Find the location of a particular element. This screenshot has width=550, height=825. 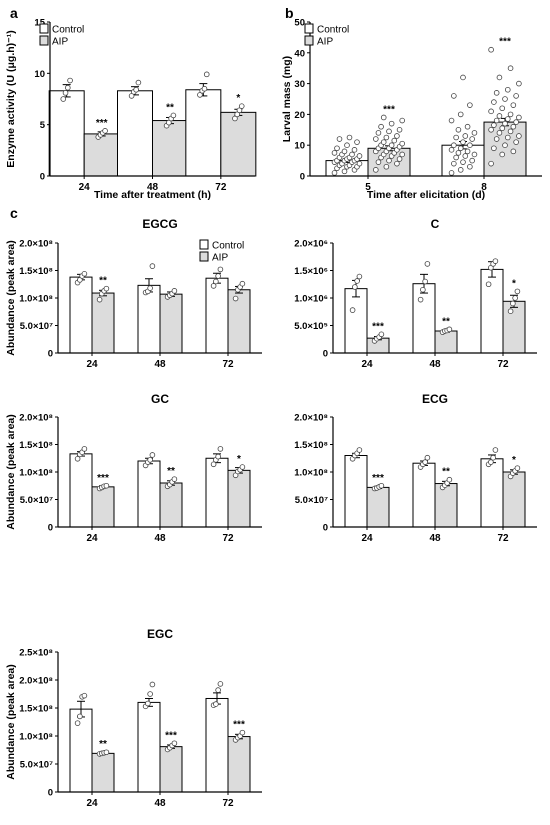

y-tick-label: 20 is located at coordinates (299, 115).